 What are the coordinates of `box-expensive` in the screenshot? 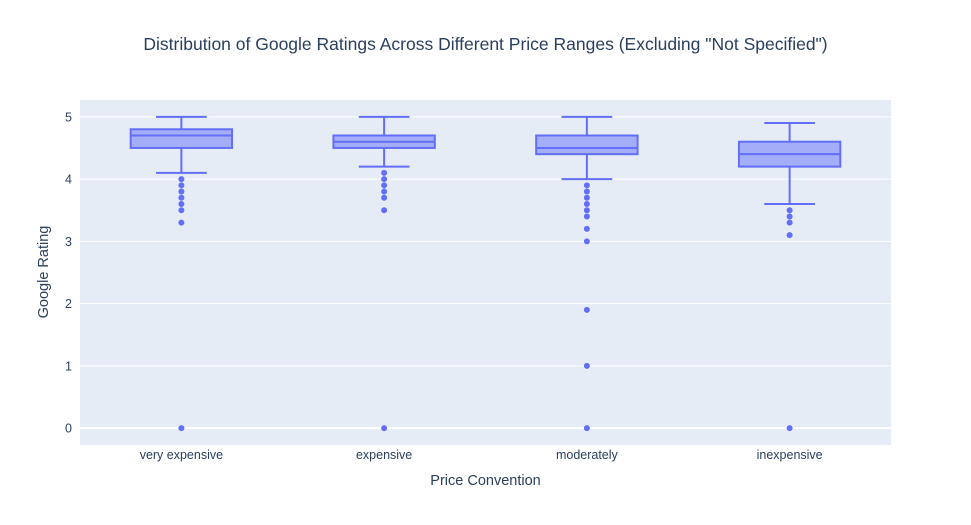 It's located at (384, 273).